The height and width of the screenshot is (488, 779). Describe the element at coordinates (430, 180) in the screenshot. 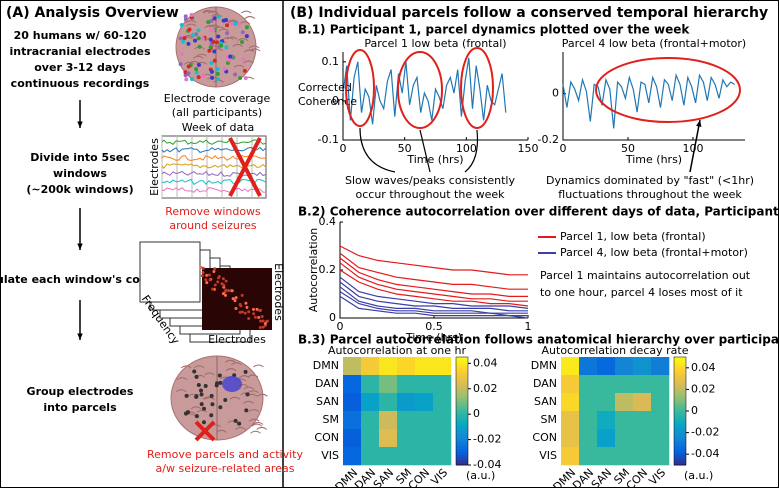

I see `annotation: Slow waves/peaks consistently` at that location.